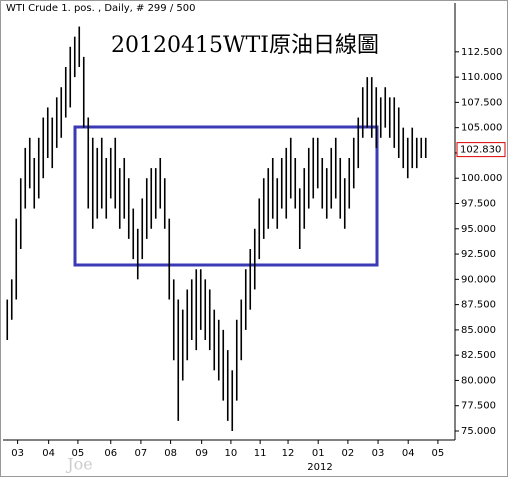  I want to click on x-tick-label: 02, so click(348, 453).